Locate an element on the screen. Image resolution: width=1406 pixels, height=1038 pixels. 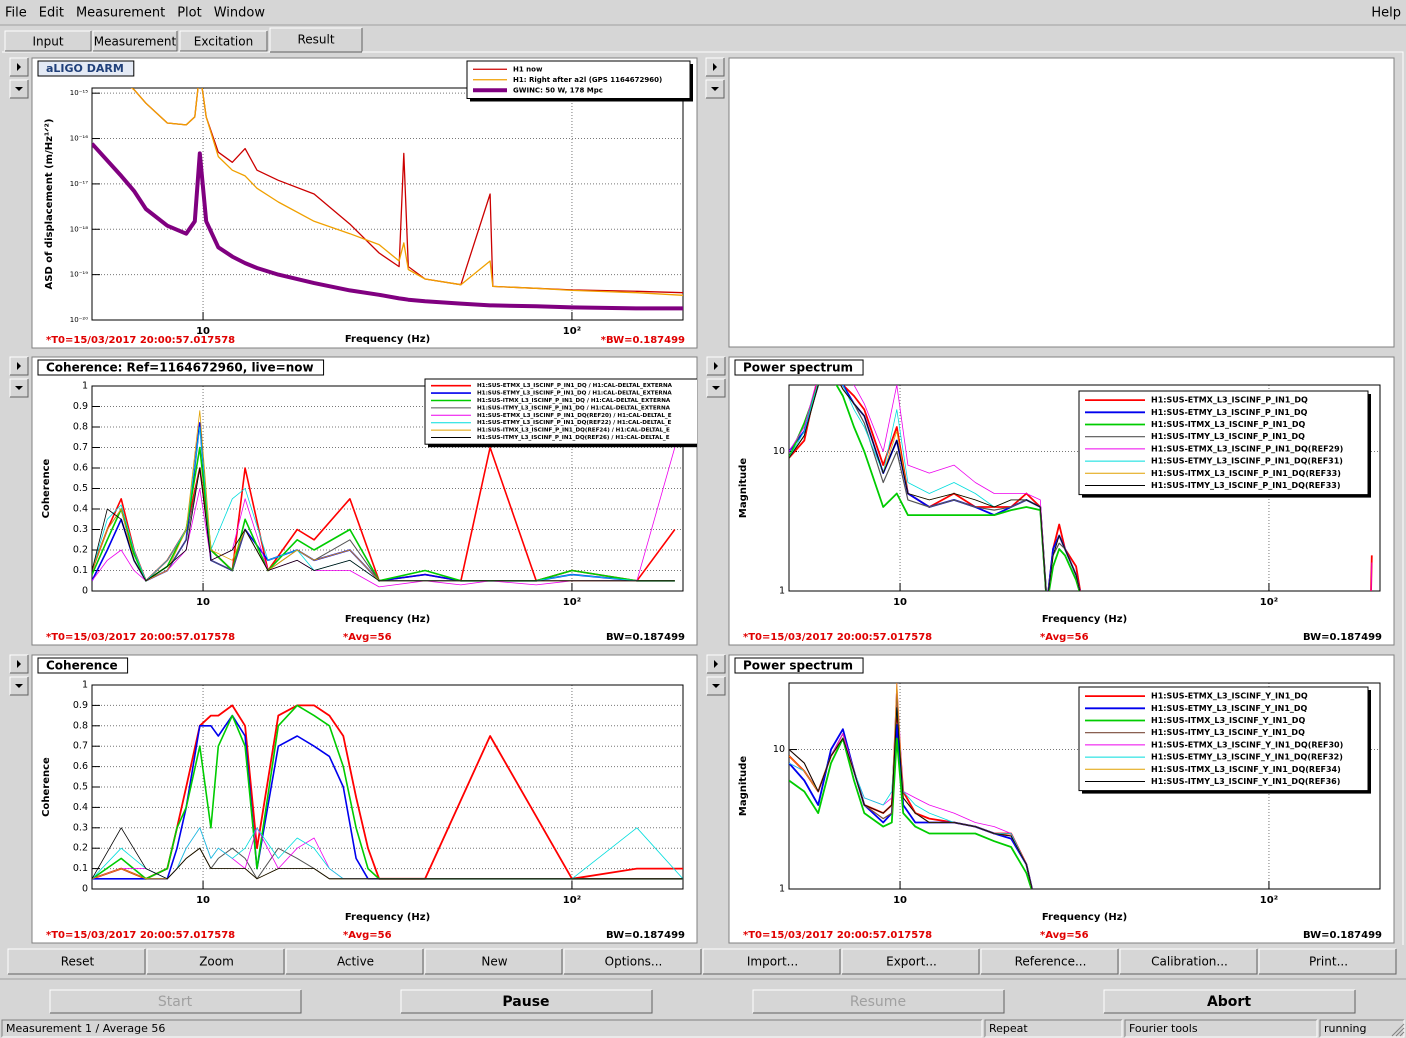
control-button: Pause is located at coordinates (526, 1001).